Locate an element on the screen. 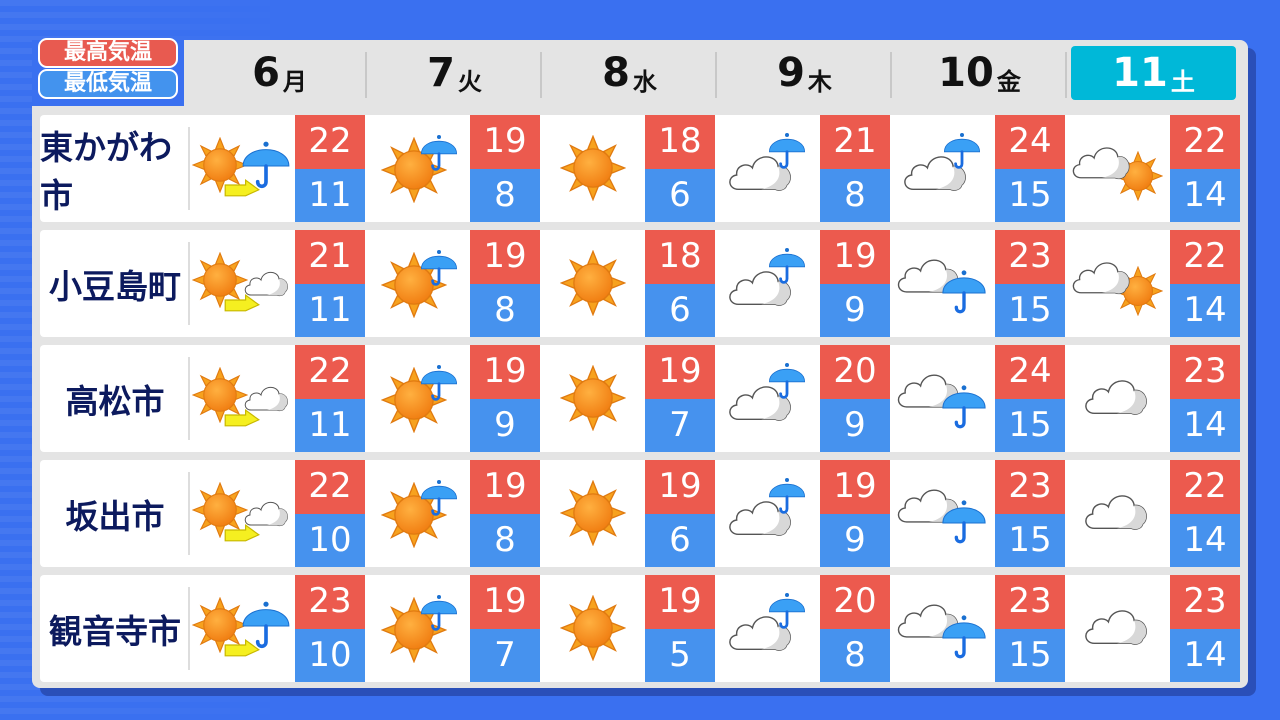  day-date: 9 is located at coordinates (791, 73).